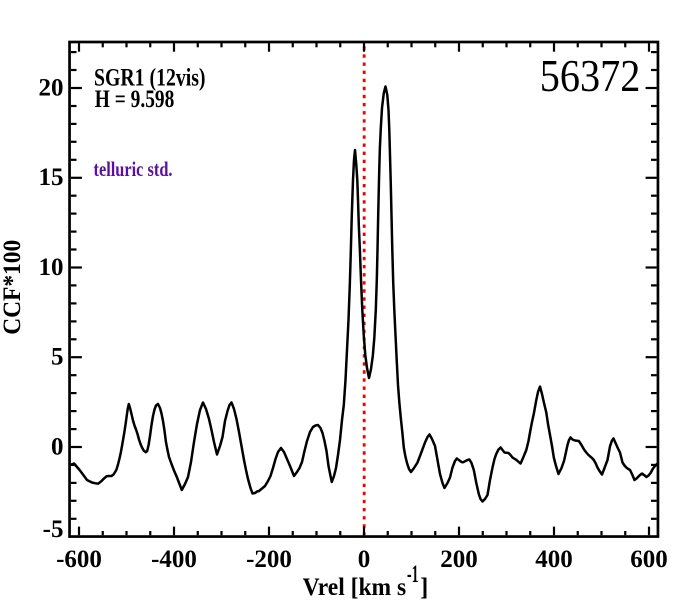 This screenshot has height=600, width=675. Describe the element at coordinates (79, 559) in the screenshot. I see `svg-text: -600` at that location.